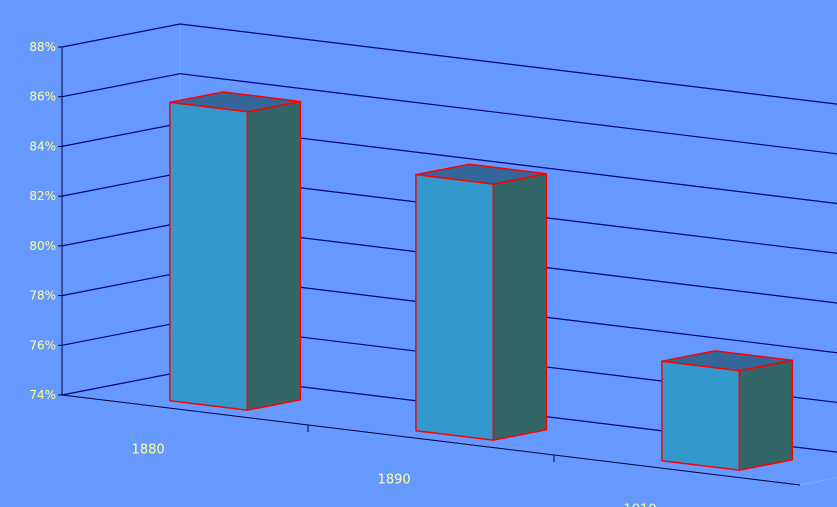 The height and width of the screenshot is (507, 837). Describe the element at coordinates (42, 196) in the screenshot. I see `y-tick-label: 82%` at that location.